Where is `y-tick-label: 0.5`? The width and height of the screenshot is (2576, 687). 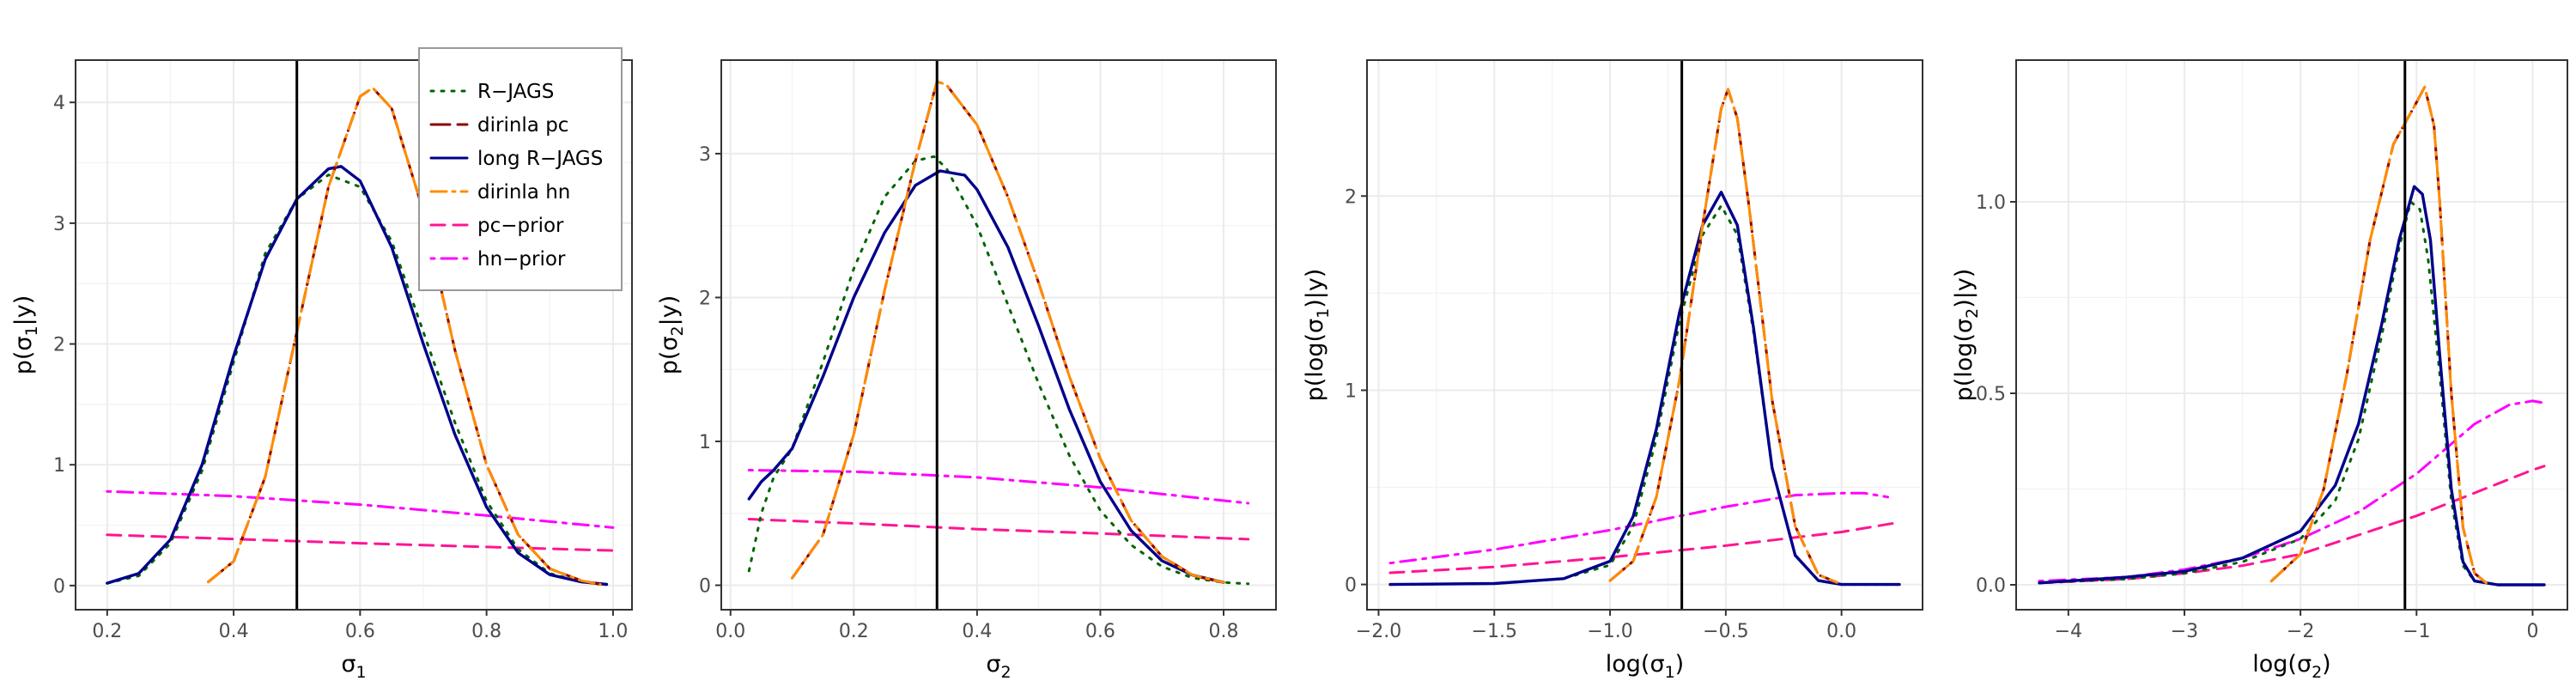
y-tick-label: 0.5 is located at coordinates (1991, 394).